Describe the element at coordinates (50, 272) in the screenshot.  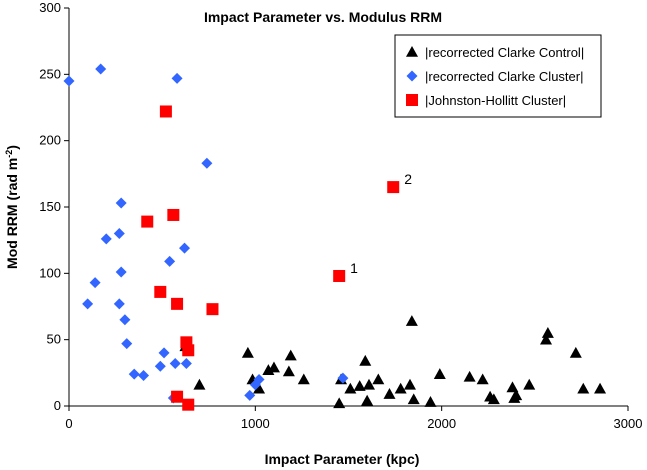
I see `y-tick-label: 100` at that location.